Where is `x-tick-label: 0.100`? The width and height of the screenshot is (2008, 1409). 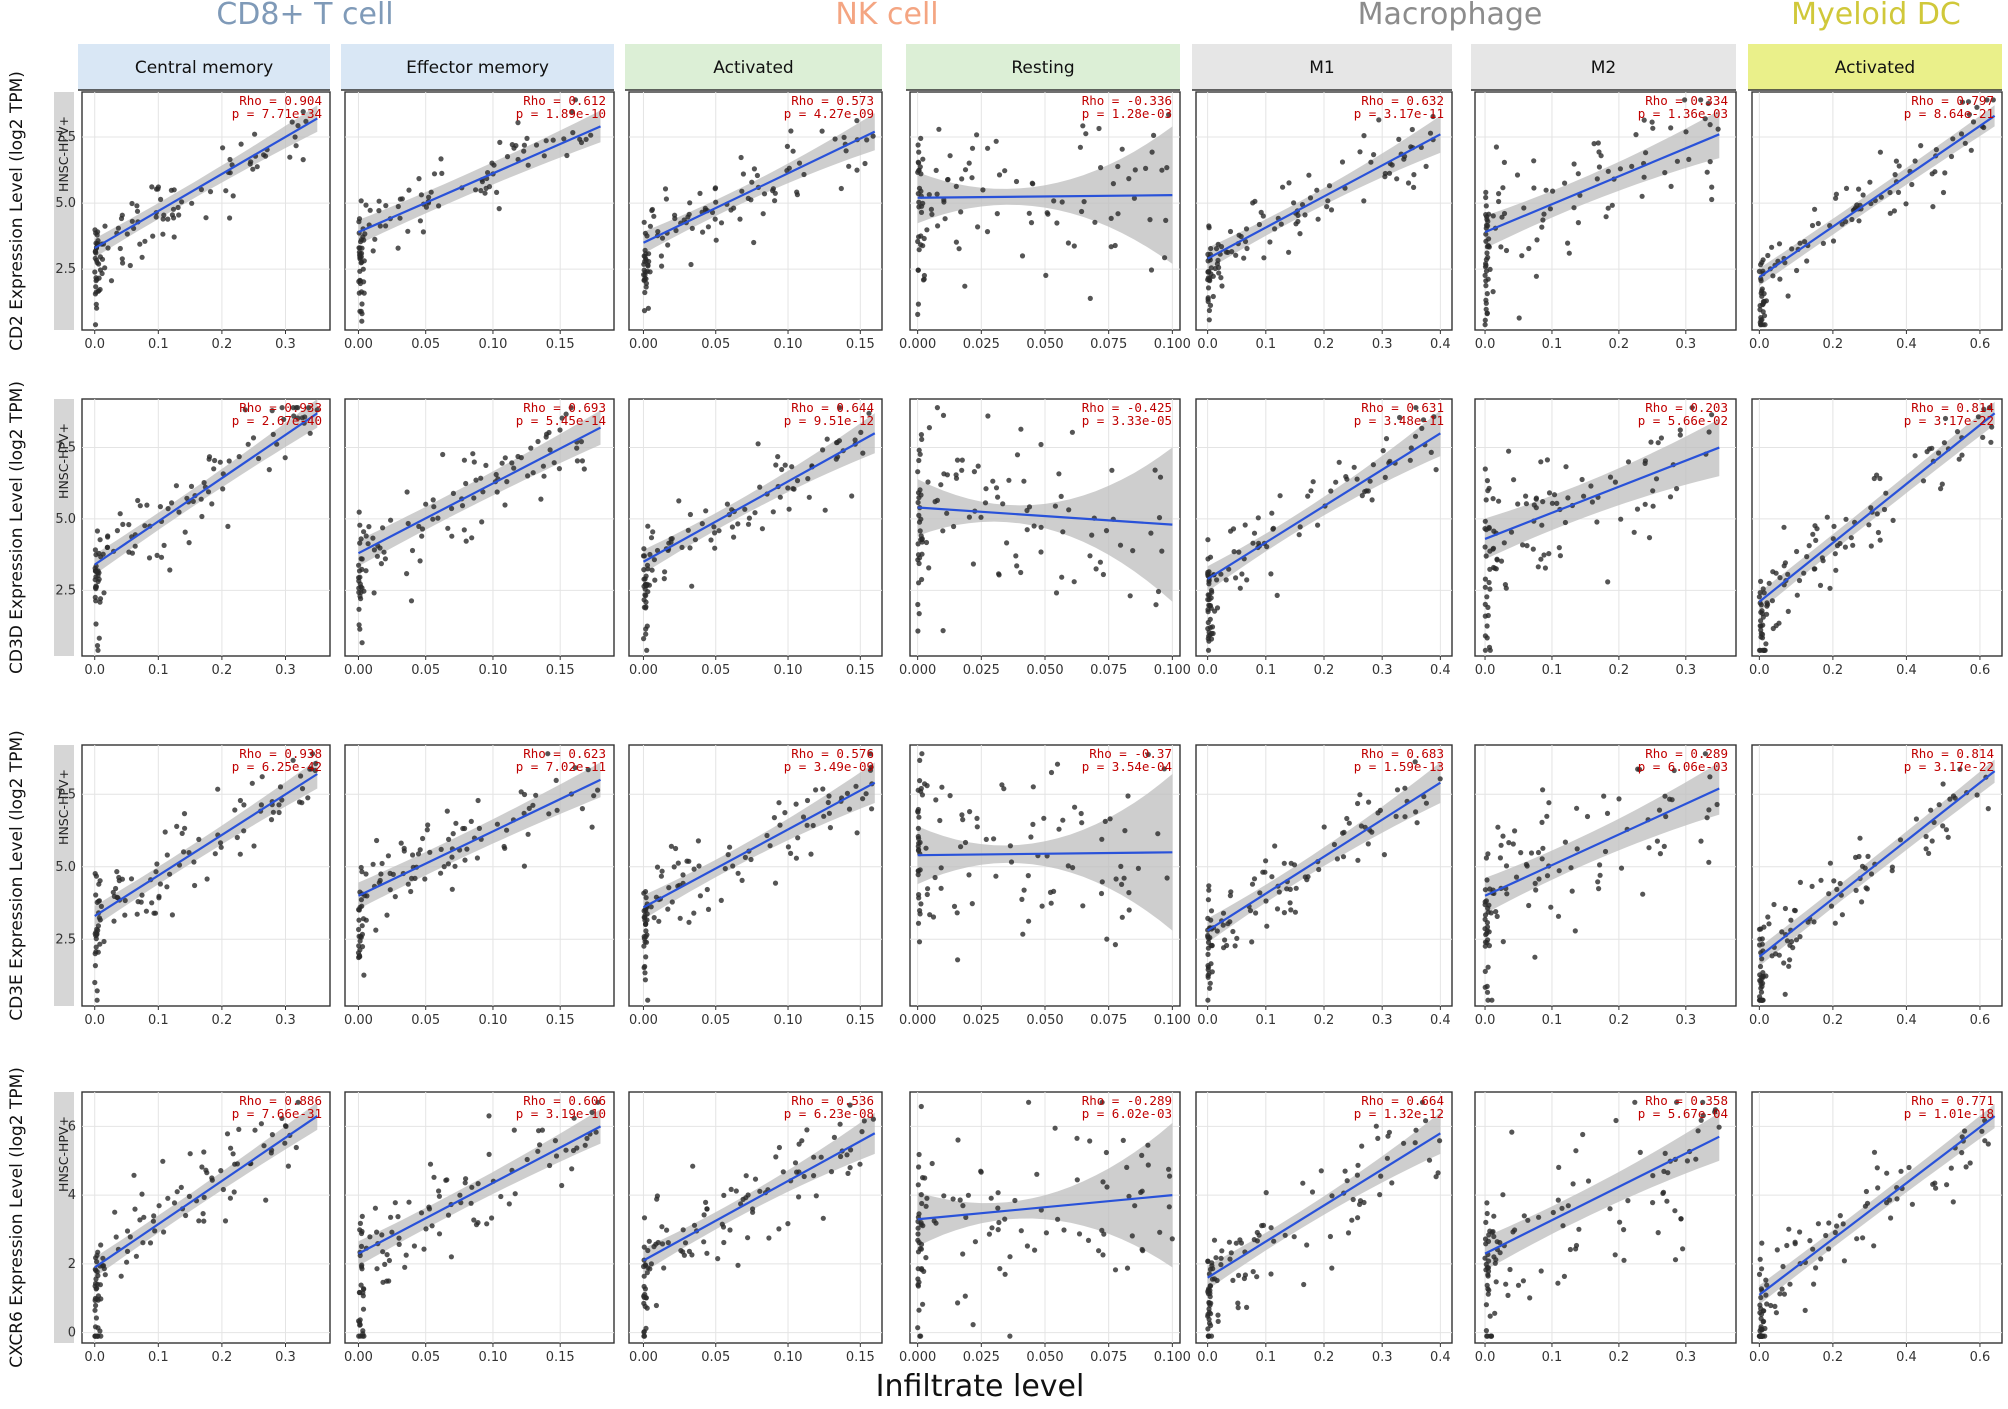
x-tick-label: 0.100 is located at coordinates (1172, 1357).